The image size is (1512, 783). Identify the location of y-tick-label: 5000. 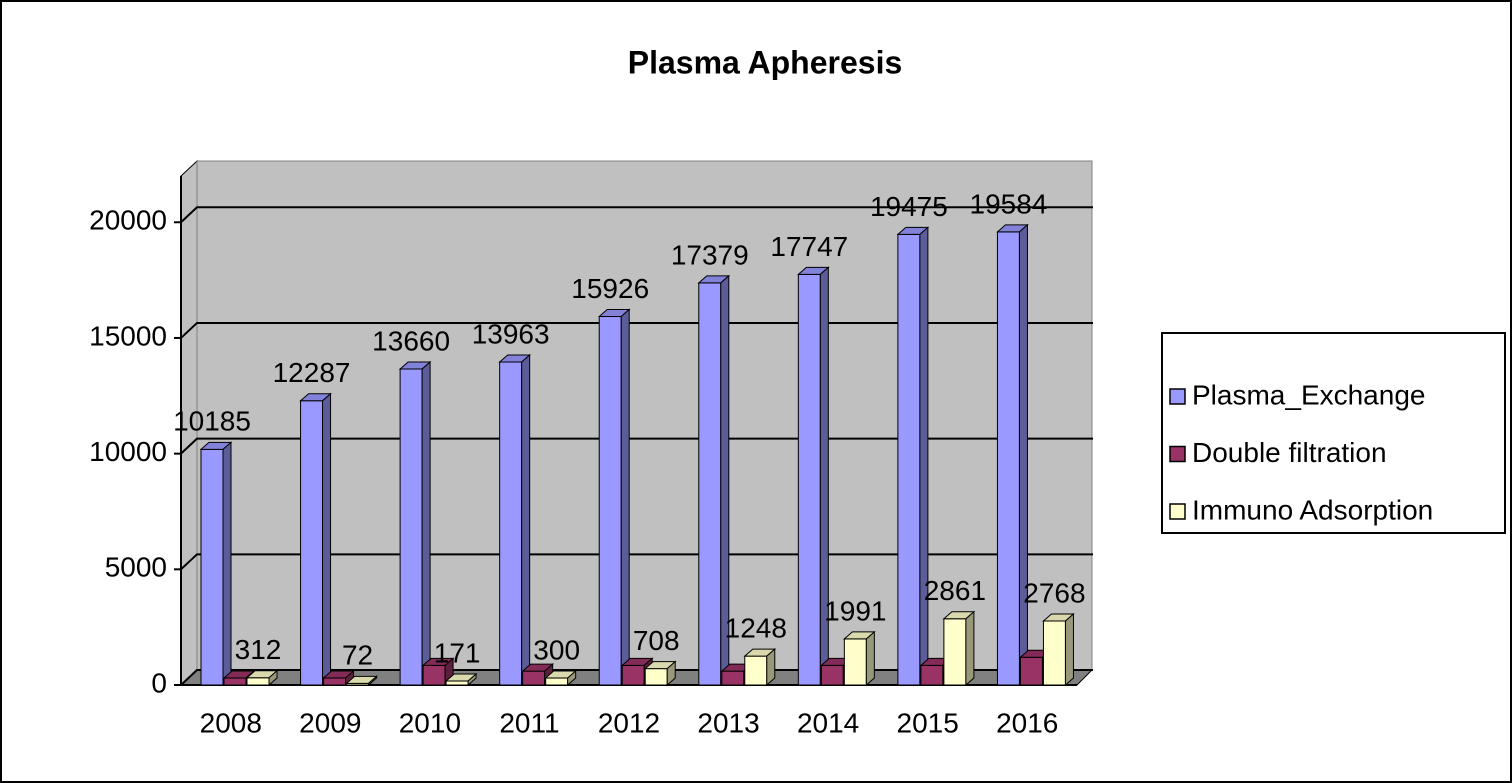
(136, 567).